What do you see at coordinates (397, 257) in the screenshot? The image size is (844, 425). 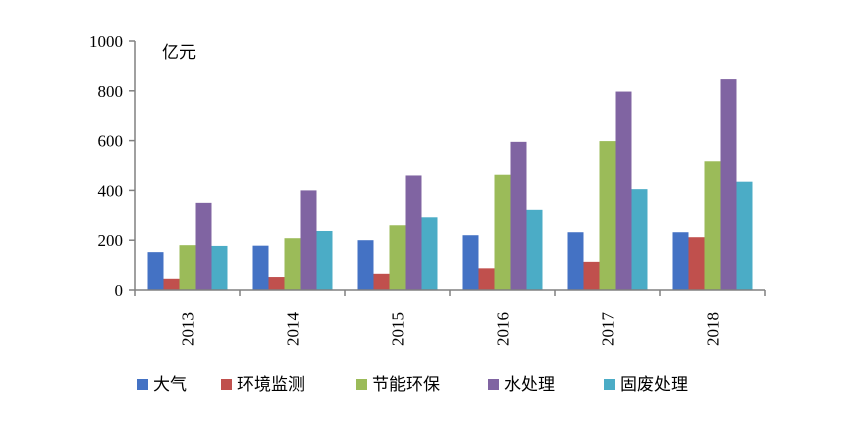 I see `bar-节能环保-2015` at bounding box center [397, 257].